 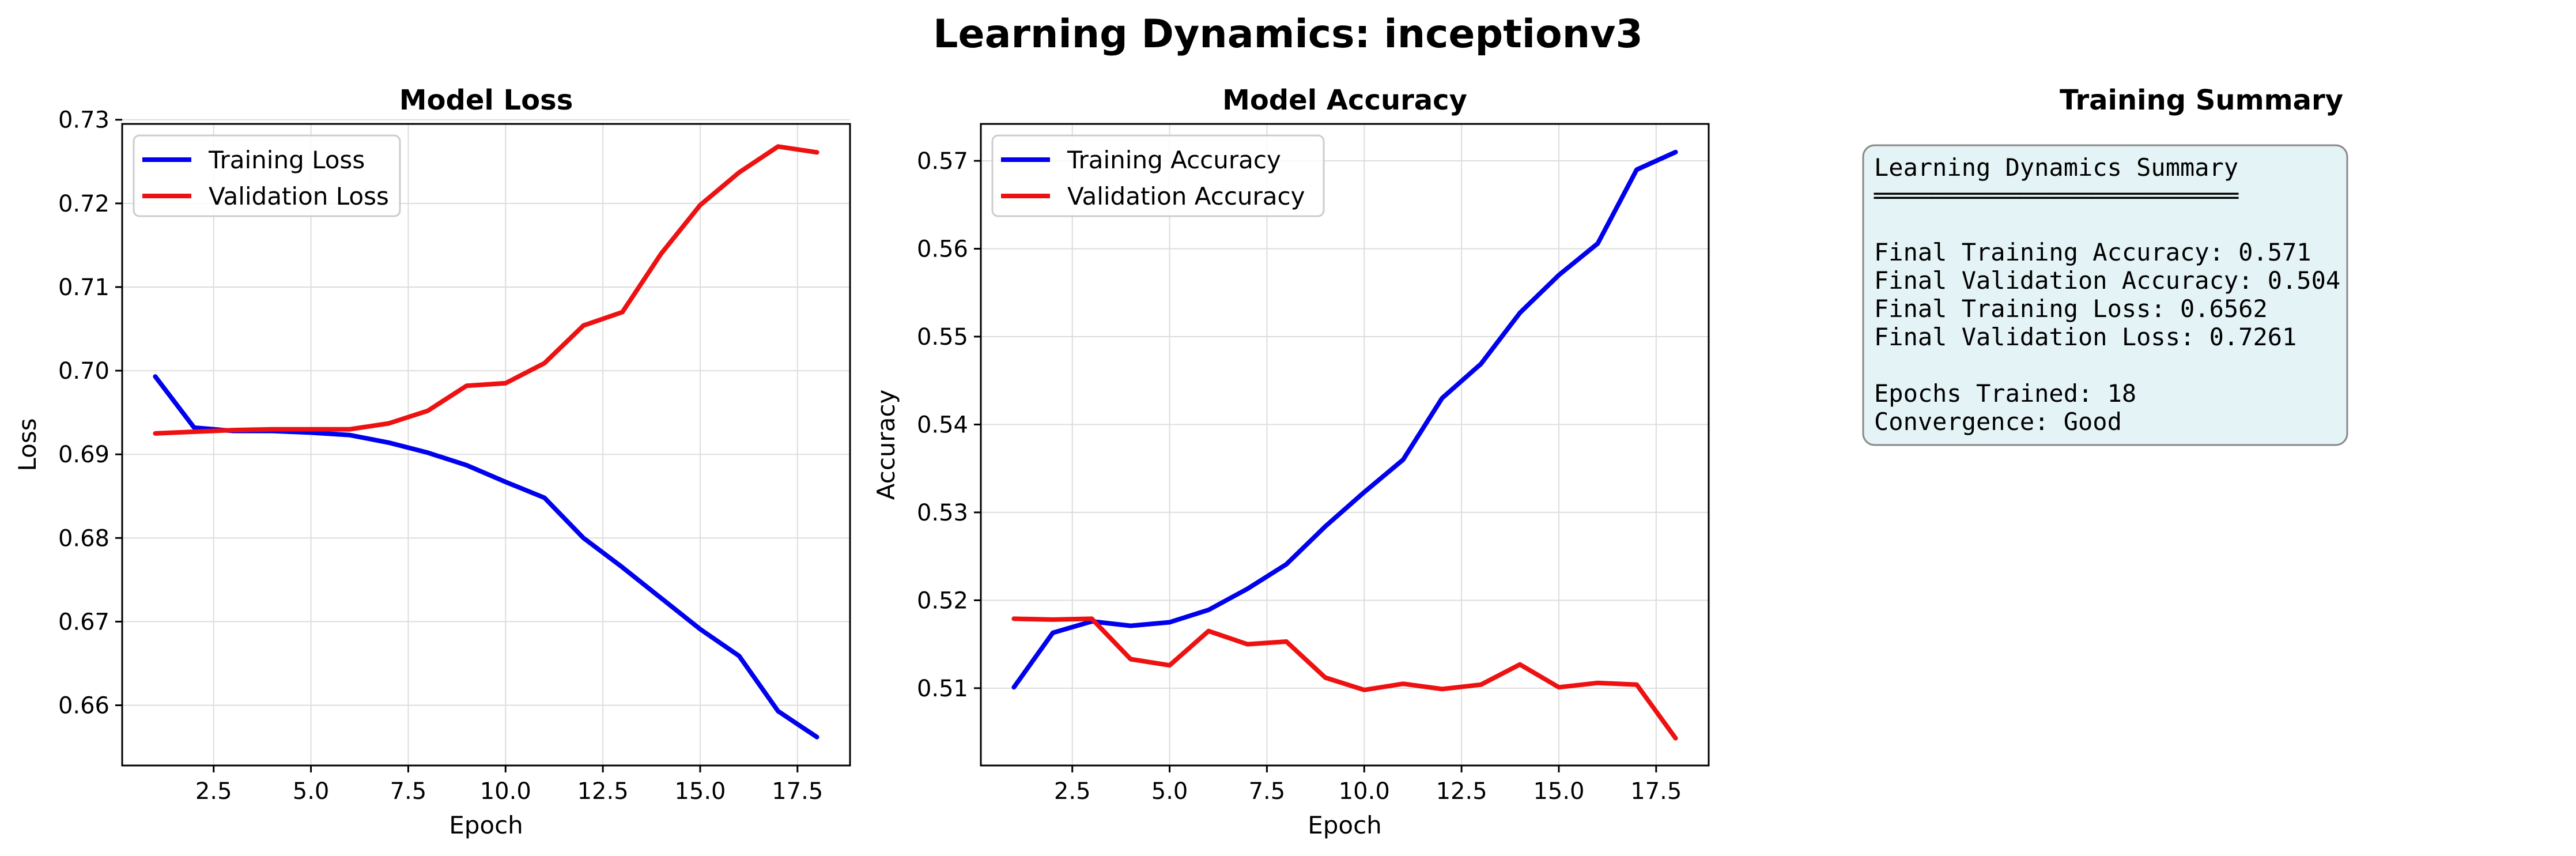 What do you see at coordinates (2056, 196) in the screenshot?
I see `summary-line: ═════════════════════════` at bounding box center [2056, 196].